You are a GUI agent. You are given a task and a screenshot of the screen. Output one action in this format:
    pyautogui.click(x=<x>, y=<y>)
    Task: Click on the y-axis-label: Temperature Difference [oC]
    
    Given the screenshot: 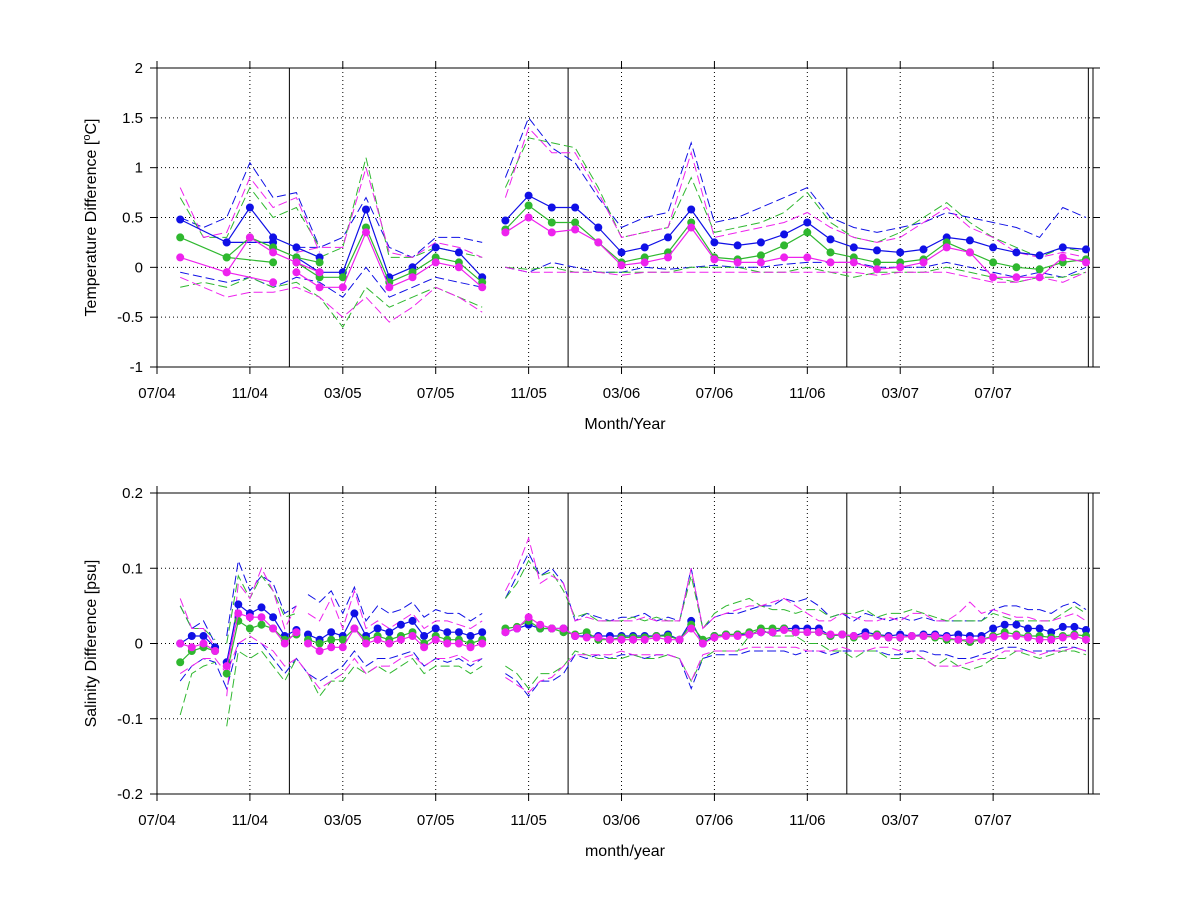 What is the action you would take?
    pyautogui.click(x=90, y=218)
    